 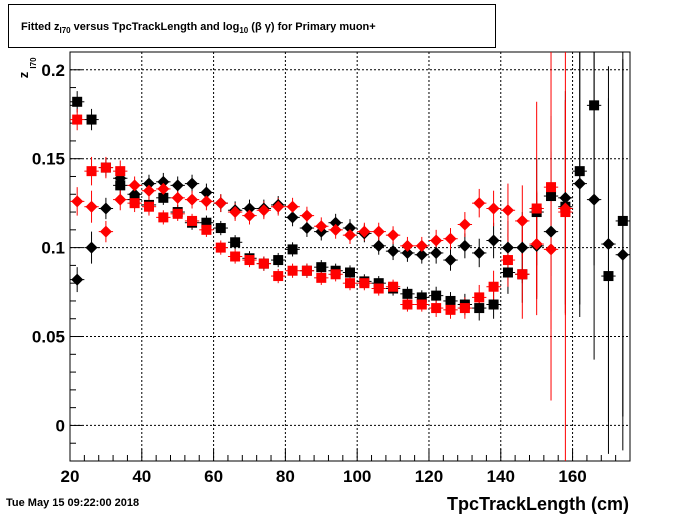 What do you see at coordinates (53, 70) in the screenshot?
I see `y-tick-label: 0.2` at bounding box center [53, 70].